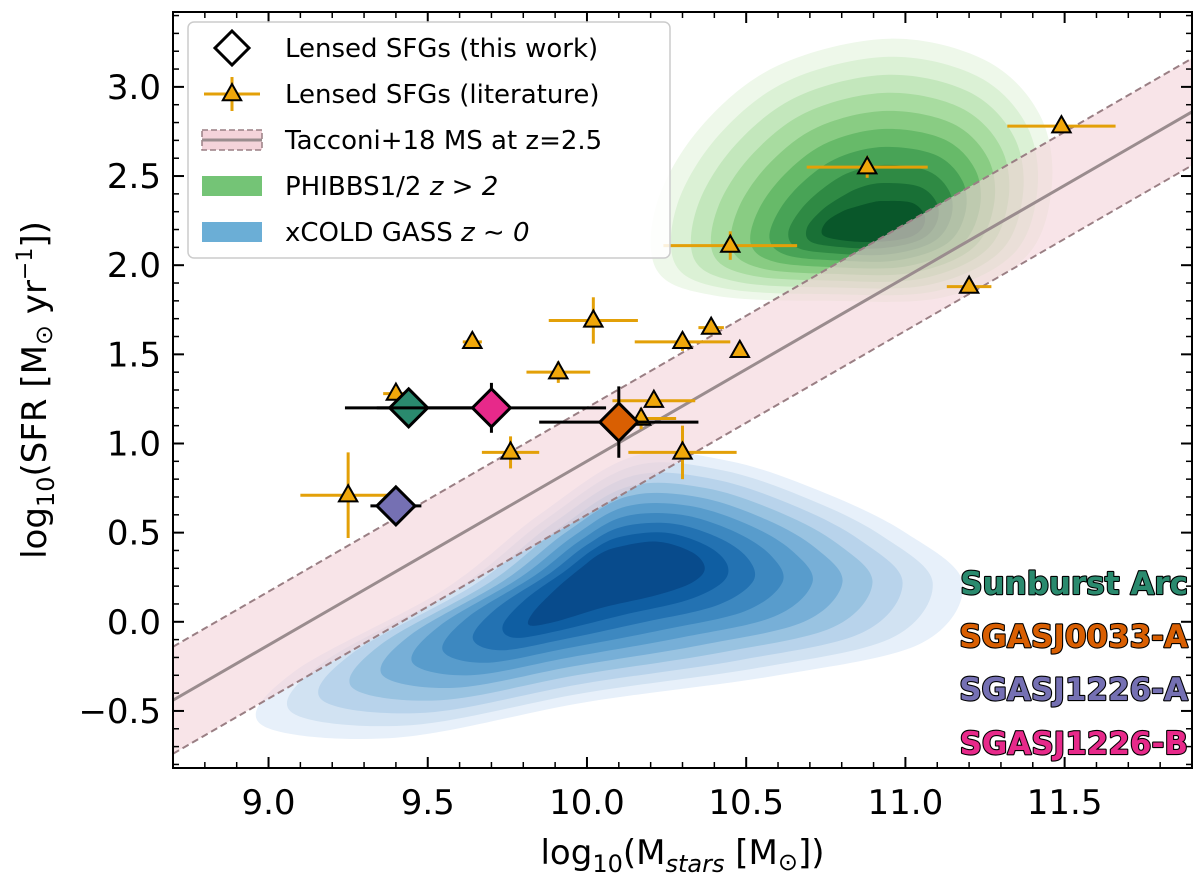 The height and width of the screenshot is (876, 1200). I want to click on y-axis-label-group: log10(SFR [M⊙ yr−1]), so click(36, 390).